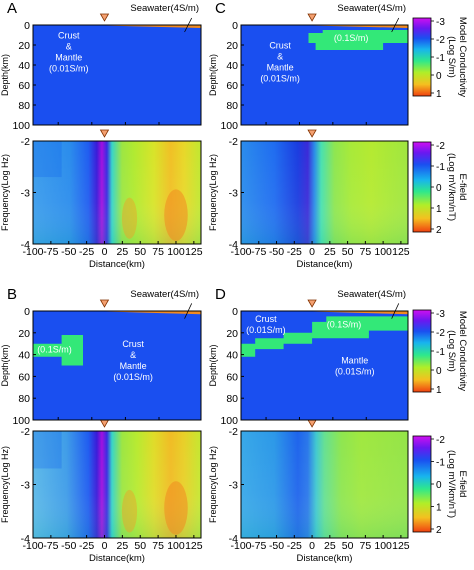 This screenshot has height=570, width=474. I want to click on model-colorbar: -3 -2 -1 0 1 Model Conductivity(Log S/m), so click(440, 352).